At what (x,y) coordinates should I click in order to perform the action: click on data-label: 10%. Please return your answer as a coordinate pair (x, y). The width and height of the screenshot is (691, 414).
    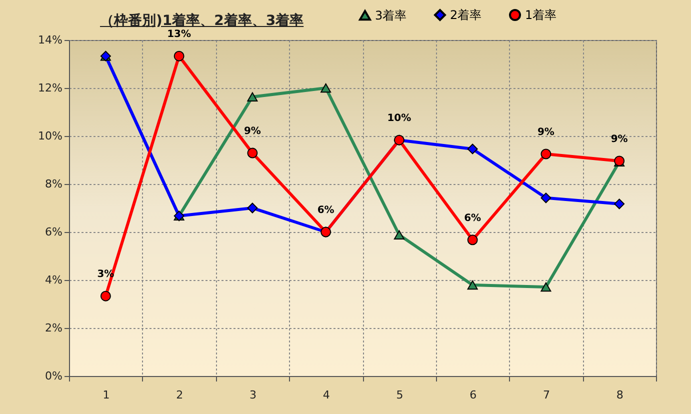
    Looking at the image, I should click on (399, 118).